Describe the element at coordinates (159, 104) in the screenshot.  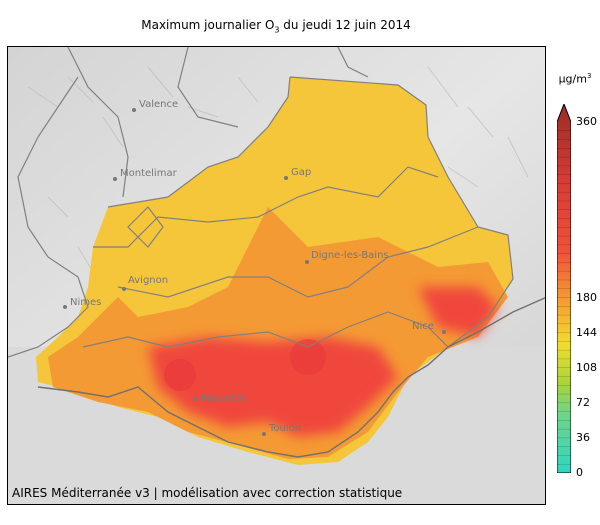
I see `city-label-valence: Valence` at that location.